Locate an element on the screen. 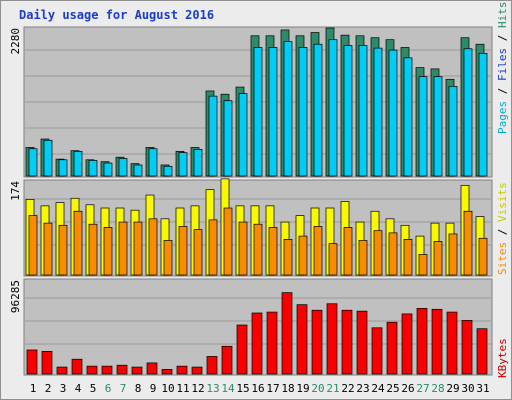  x-tick-label-day-2: 2 is located at coordinates (48, 388).